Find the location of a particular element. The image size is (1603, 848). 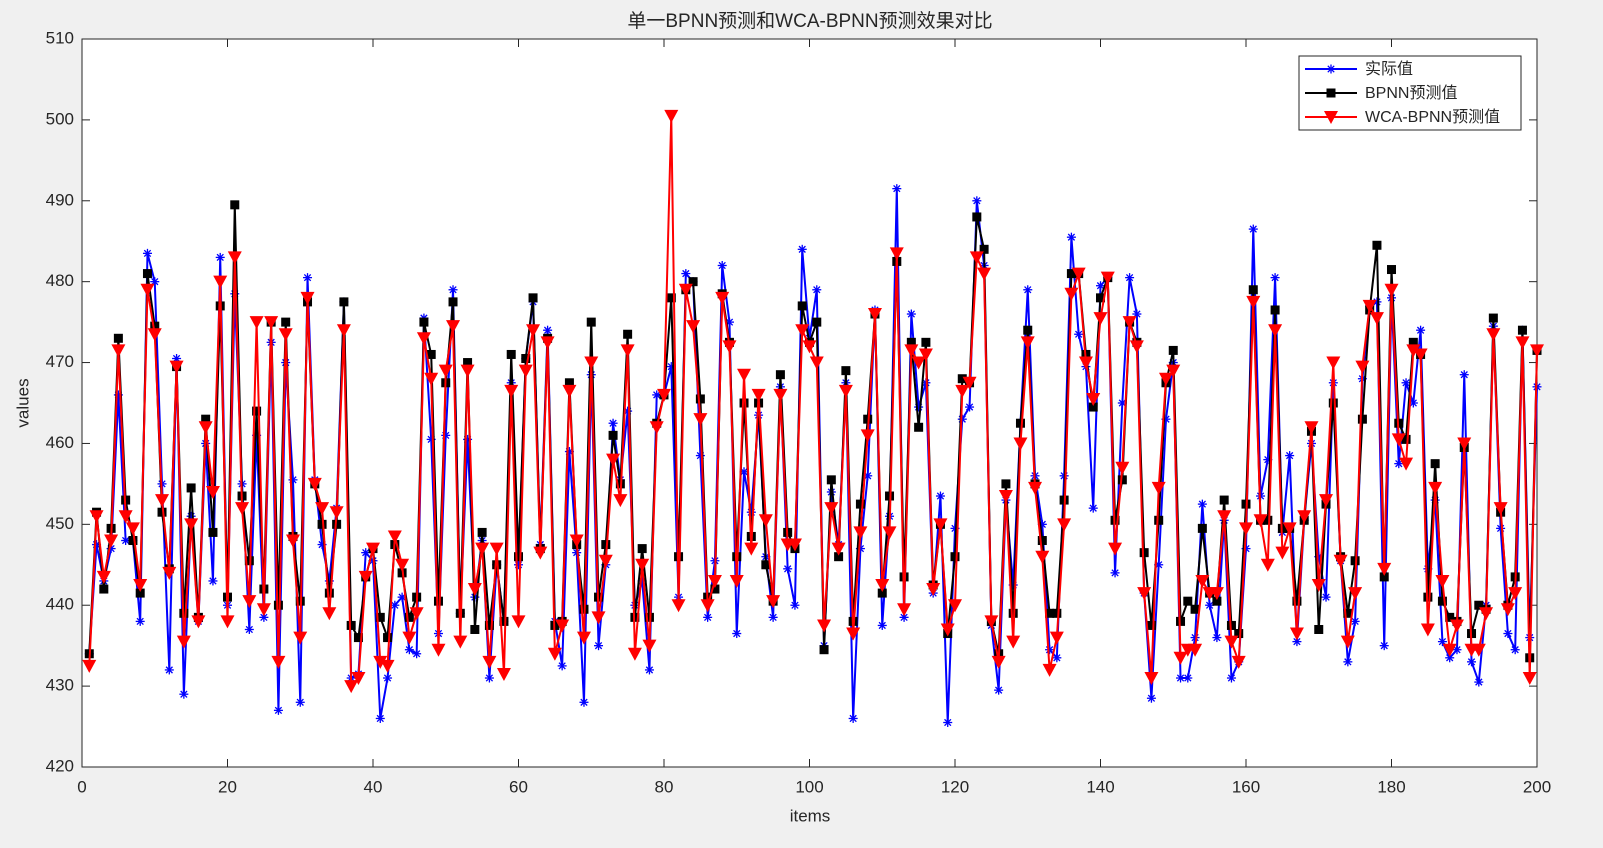

y-tick-label: 420 is located at coordinates (60, 765).